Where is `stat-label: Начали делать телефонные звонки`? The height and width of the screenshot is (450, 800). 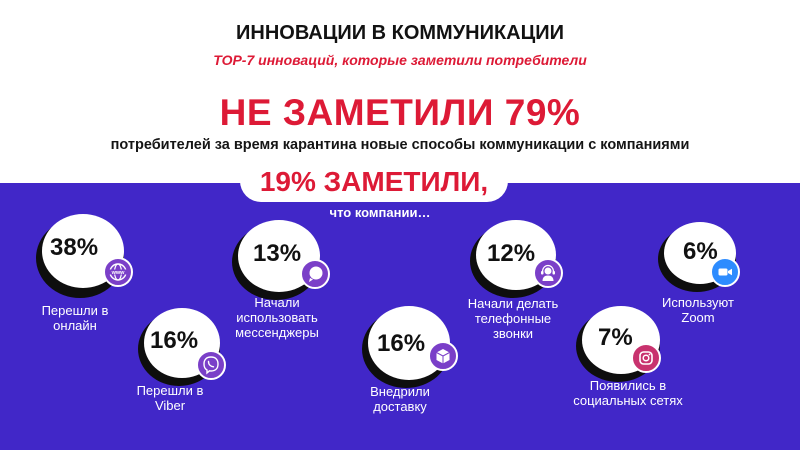
stat-label: Начали делать телефонные звонки is located at coordinates (513, 318).